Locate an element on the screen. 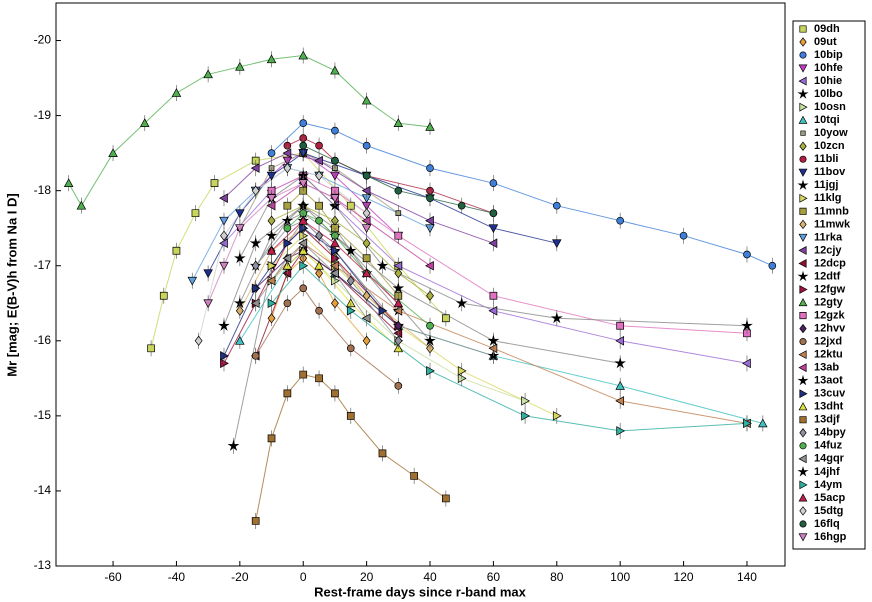 The height and width of the screenshot is (602, 872). x-tick-label: 140 is located at coordinates (747, 577).